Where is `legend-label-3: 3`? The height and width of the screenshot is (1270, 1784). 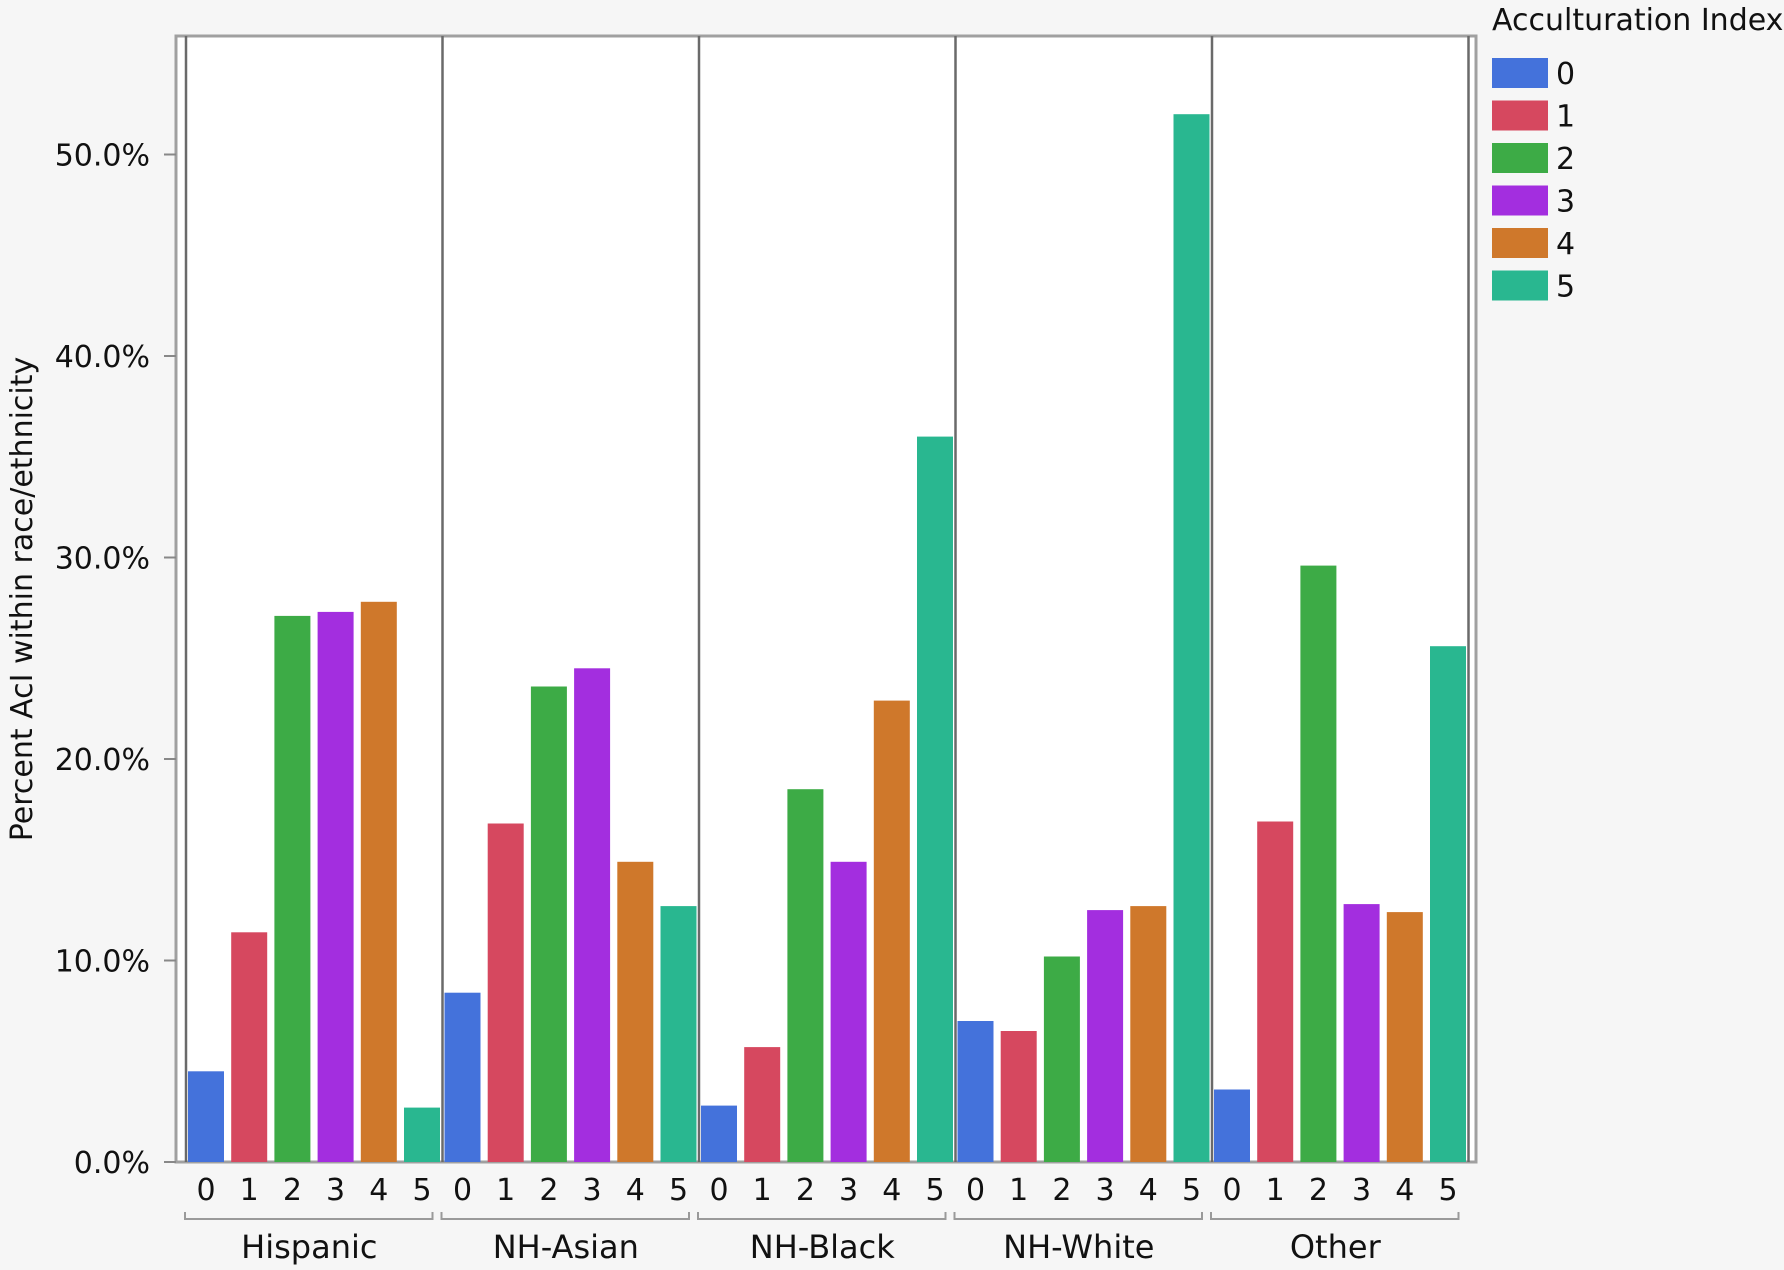 legend-label-3: 3 is located at coordinates (1565, 202).